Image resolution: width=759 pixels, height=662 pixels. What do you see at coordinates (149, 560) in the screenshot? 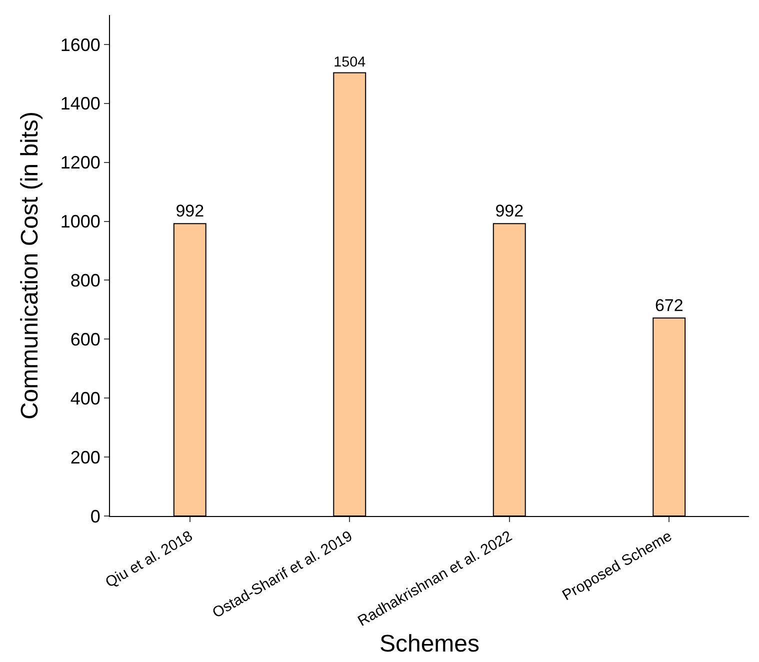
I see `x-tick-label: Qiu et al. 2018` at bounding box center [149, 560].